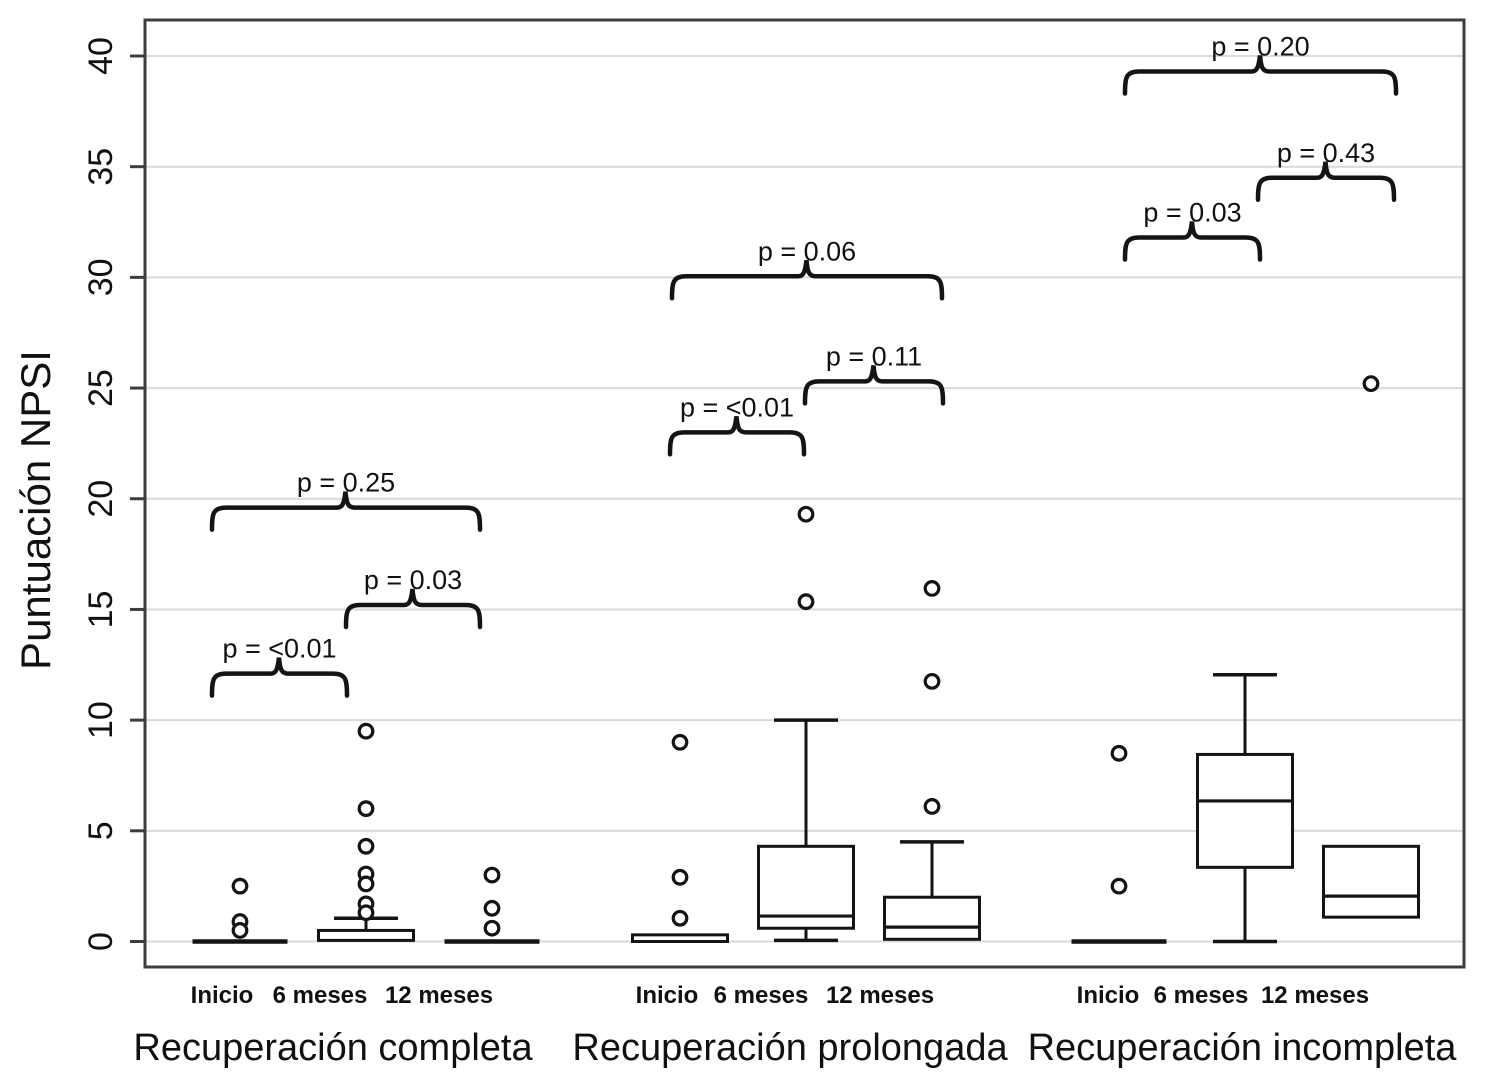 This screenshot has width=1493, height=1092. What do you see at coordinates (874, 356) in the screenshot?
I see `p-value-label: p = 0.11` at bounding box center [874, 356].